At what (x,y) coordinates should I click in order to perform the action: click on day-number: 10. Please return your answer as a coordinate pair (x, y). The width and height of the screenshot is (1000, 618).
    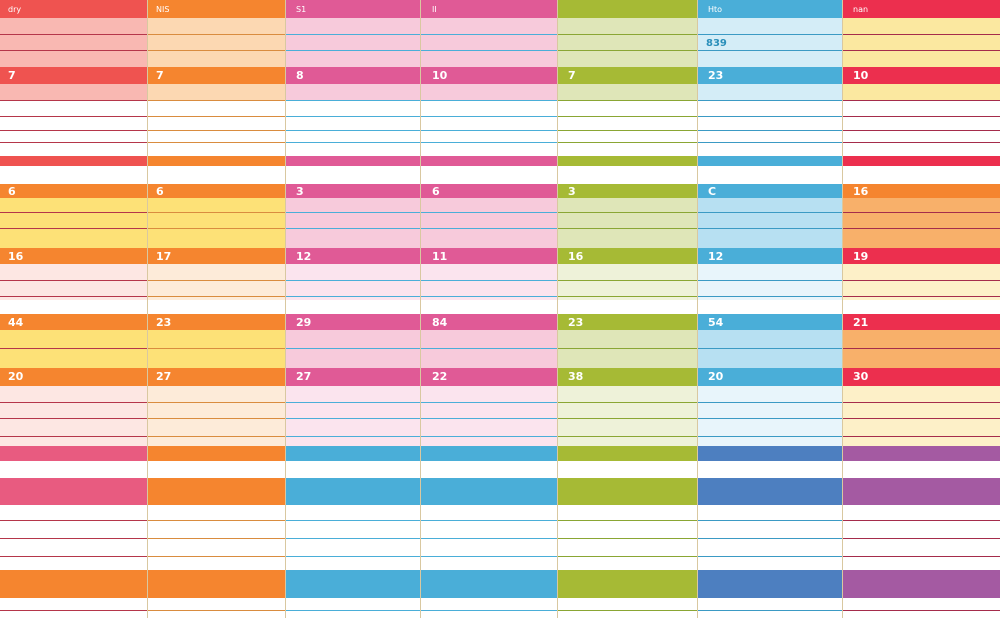
    Looking at the image, I should click on (861, 75).